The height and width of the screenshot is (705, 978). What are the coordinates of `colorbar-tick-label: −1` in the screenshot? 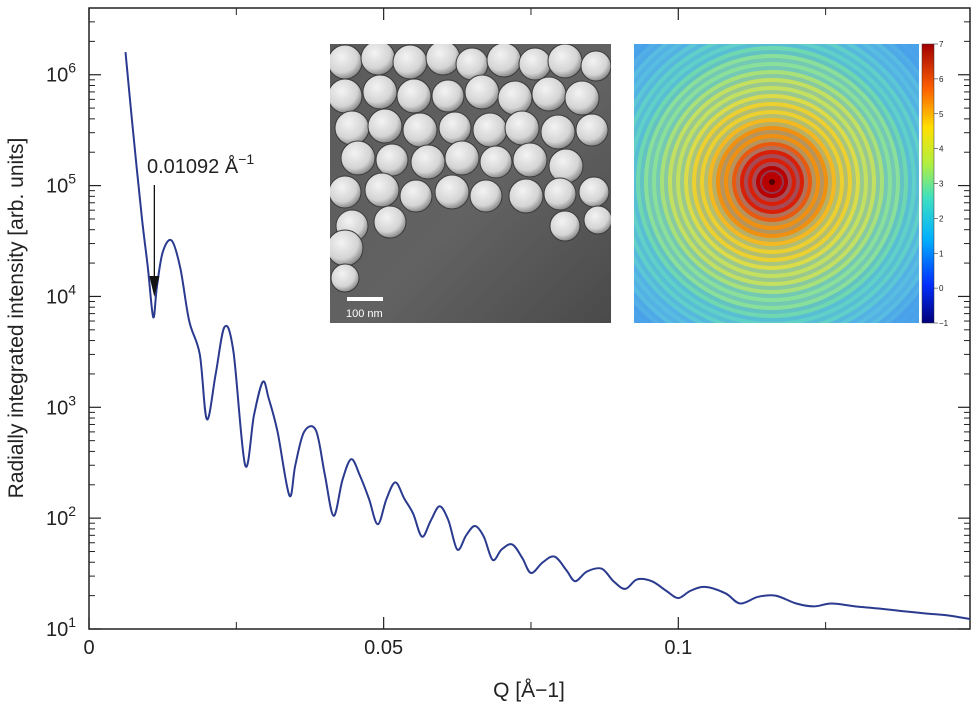 It's located at (944, 323).